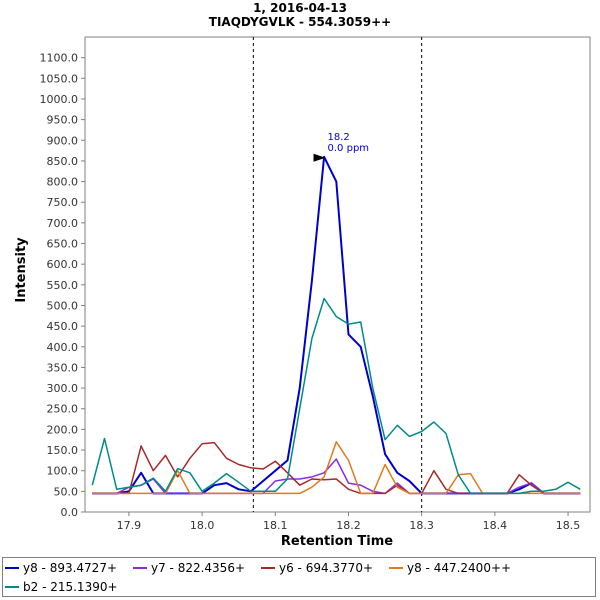 Image resolution: width=600 pixels, height=600 pixels. I want to click on y-tick-label: 750.0, so click(63, 202).